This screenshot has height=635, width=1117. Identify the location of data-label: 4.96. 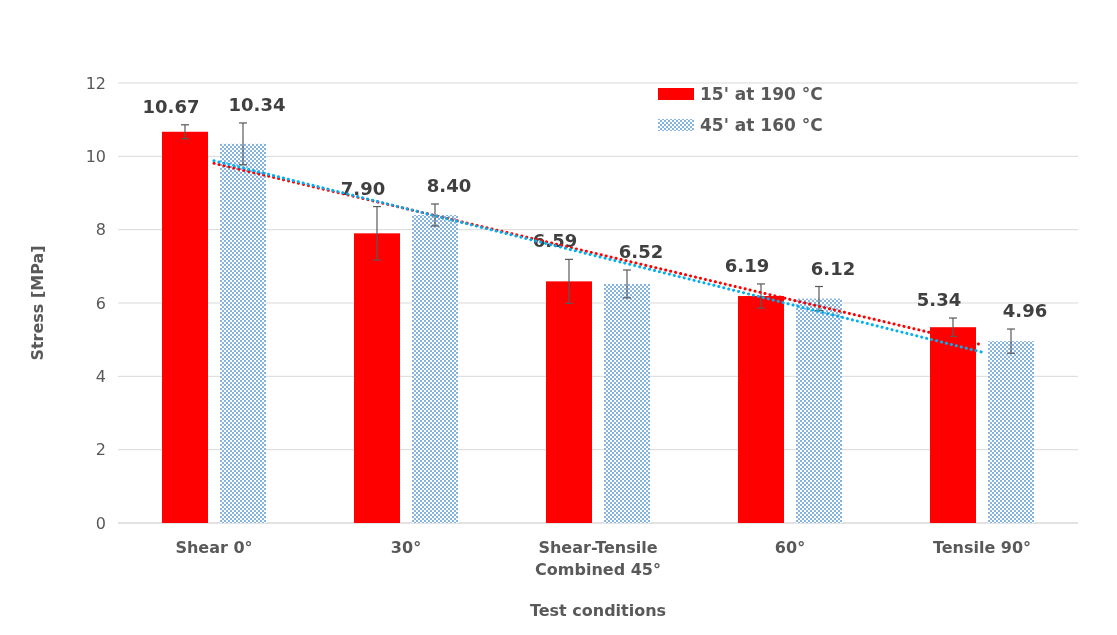
(1025, 311).